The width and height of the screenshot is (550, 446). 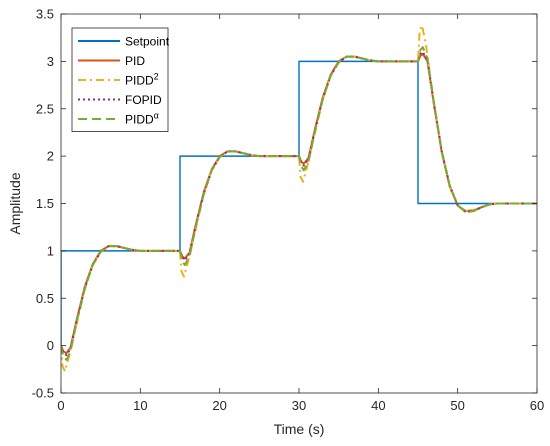 I want to click on y-tick-label: -0.5, so click(x=43, y=393).